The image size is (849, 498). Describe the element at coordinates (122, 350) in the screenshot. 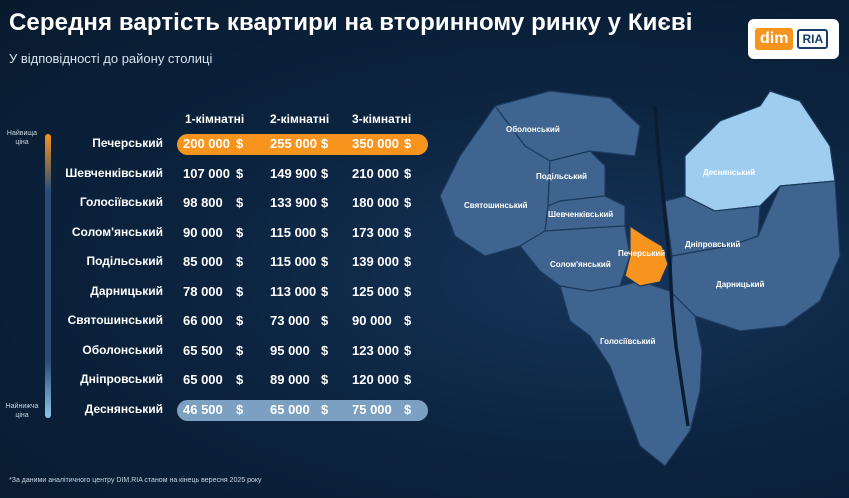

I see `district-name: Оболонський` at that location.